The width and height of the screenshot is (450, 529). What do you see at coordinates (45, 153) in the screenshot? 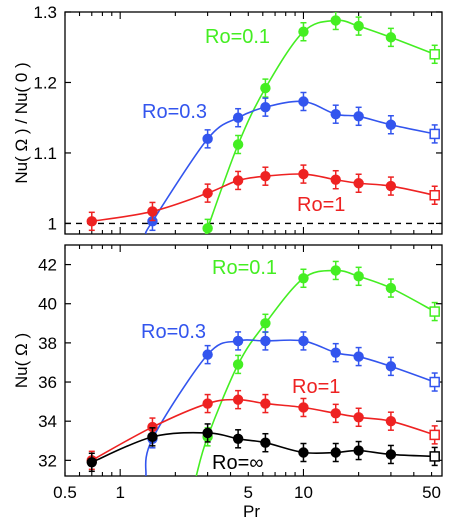
I see `y-tick-label: 1.1` at bounding box center [45, 153].